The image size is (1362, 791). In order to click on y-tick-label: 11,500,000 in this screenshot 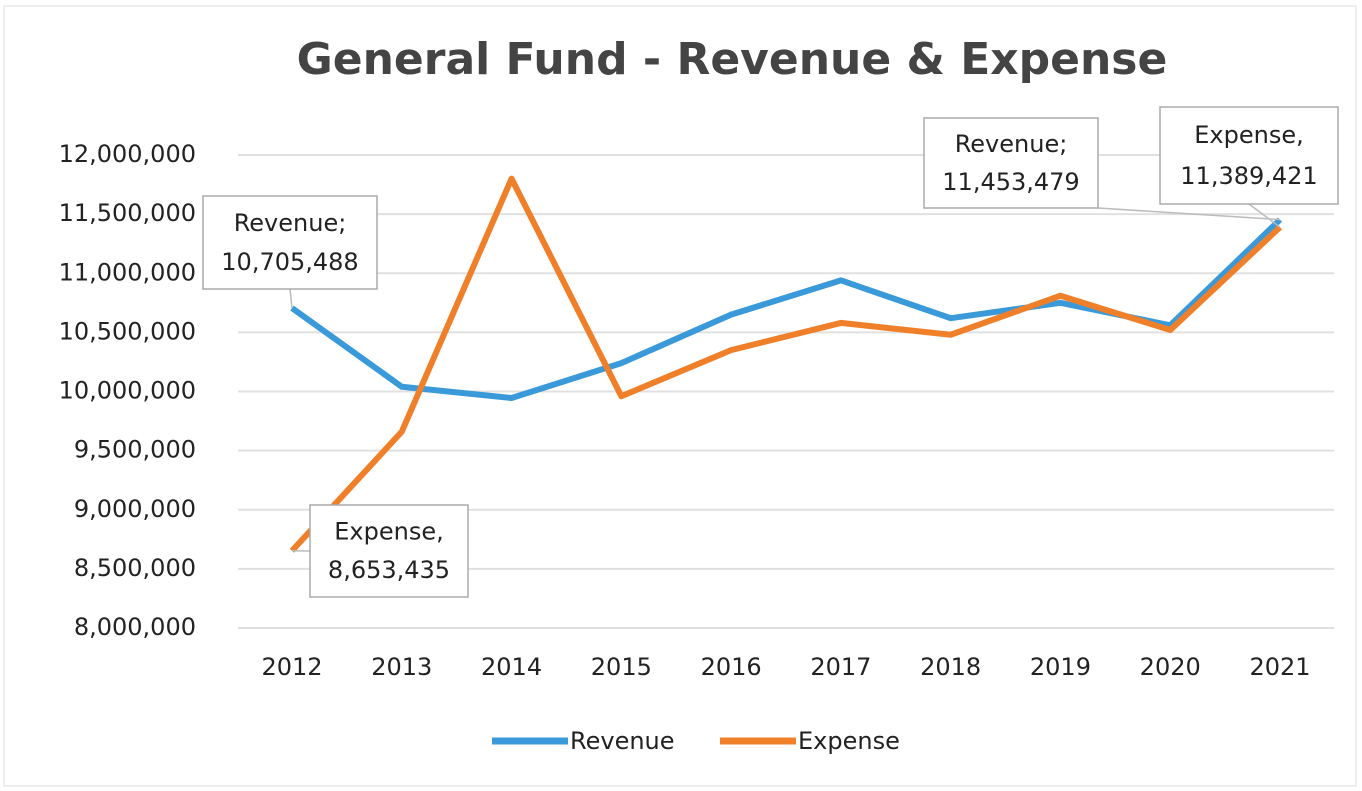, I will do `click(127, 213)`.